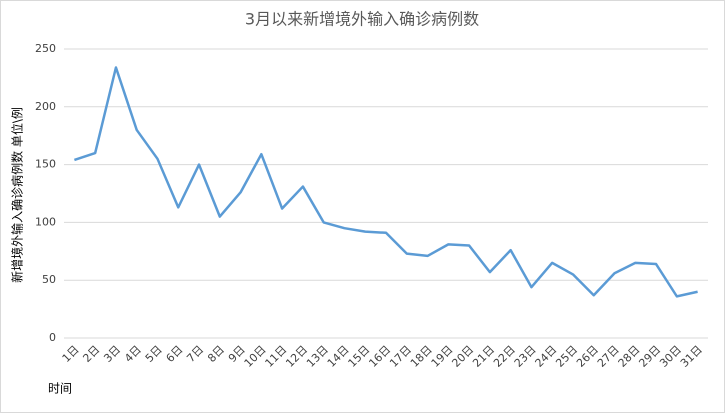 This screenshot has width=725, height=413. Describe the element at coordinates (52, 337) in the screenshot. I see `y-tick-label: 0` at that location.